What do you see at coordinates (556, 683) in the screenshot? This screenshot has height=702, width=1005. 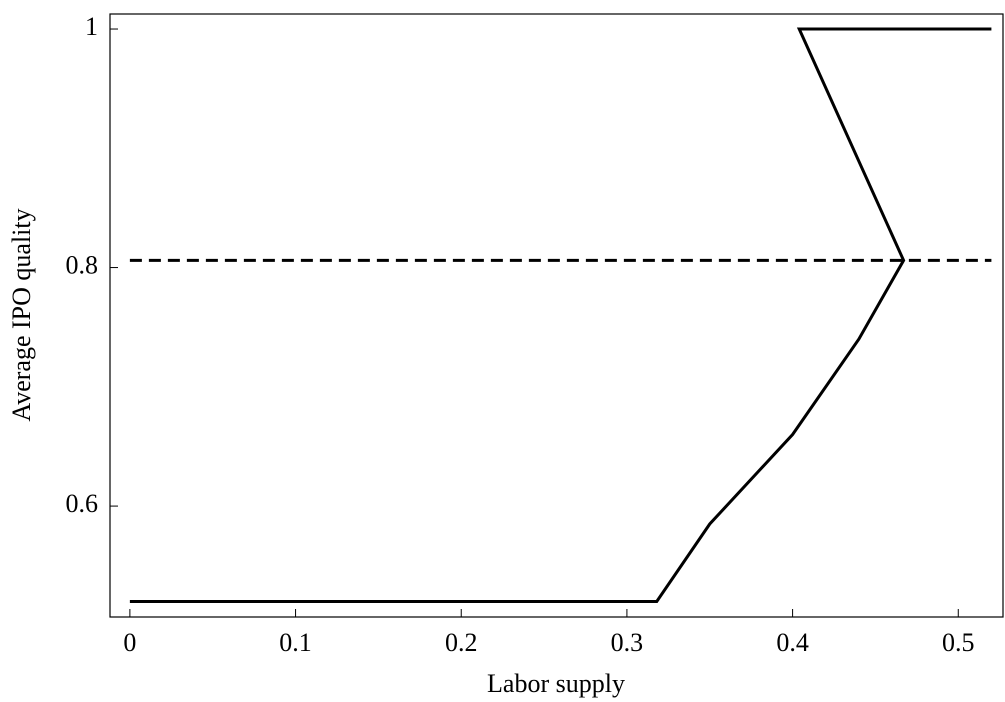 I see `x-axis-label: Labor supply` at bounding box center [556, 683].